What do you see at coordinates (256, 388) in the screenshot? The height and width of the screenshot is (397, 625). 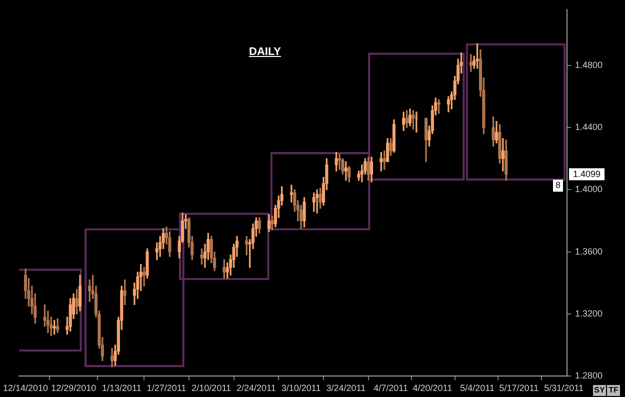 I see `x-tick-label: 2/24/2011` at bounding box center [256, 388].